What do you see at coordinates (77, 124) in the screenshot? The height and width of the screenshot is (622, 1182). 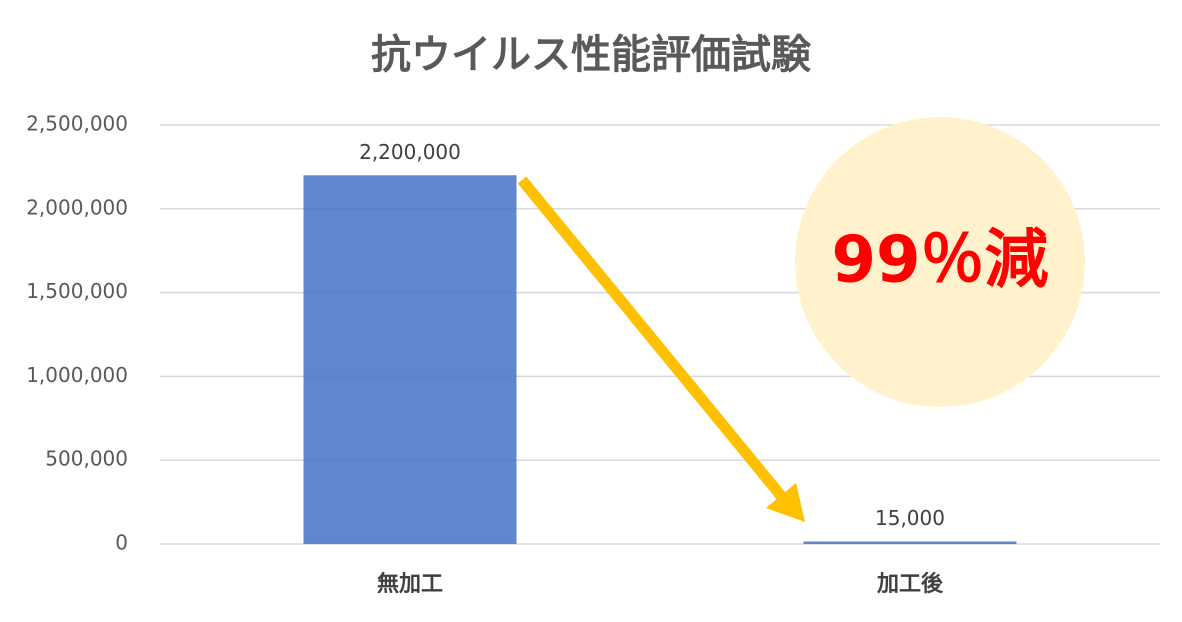 I see `y-tick-label: 2,500,000` at bounding box center [77, 124].